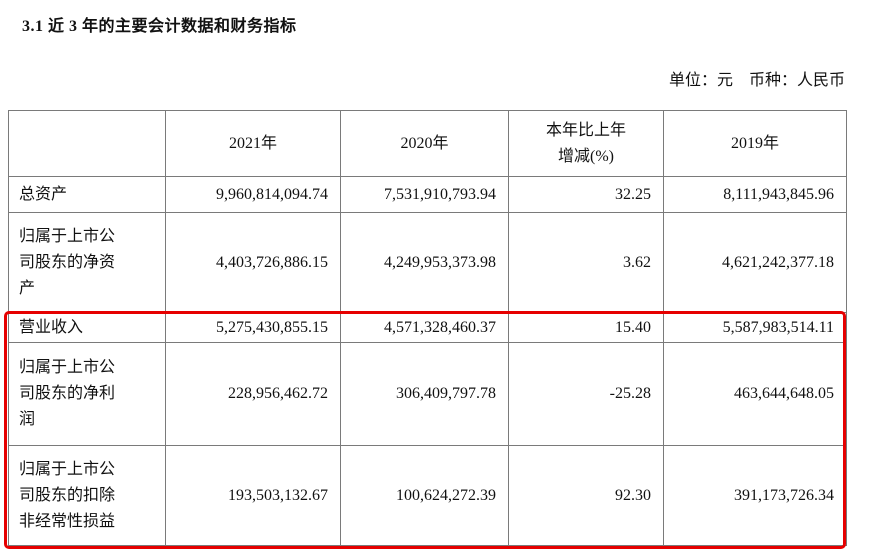  I want to click on value-cell: 391,173,726.34, so click(755, 495).